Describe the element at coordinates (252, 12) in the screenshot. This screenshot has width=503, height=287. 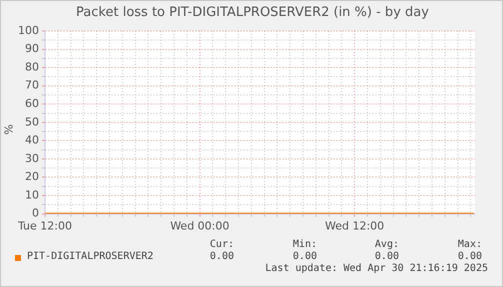
I see `chart-title: Packet loss to PIT-DIGITALPROSERVER2 (in %) - by day` at that location.